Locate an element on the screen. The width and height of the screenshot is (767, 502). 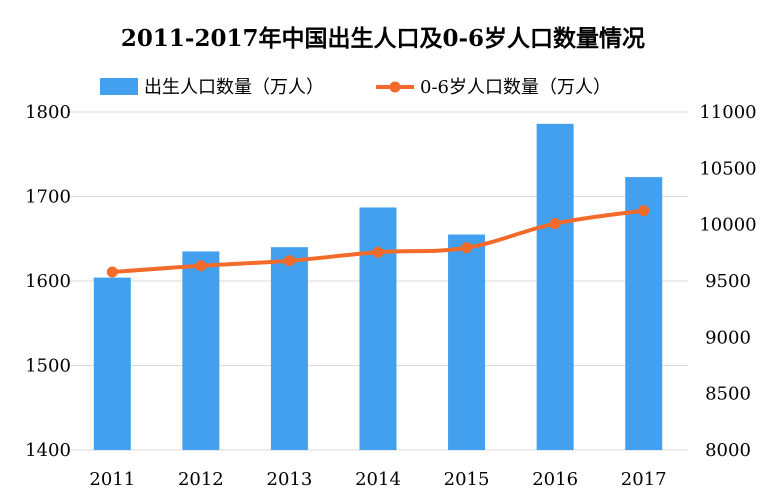
y-right-tick-label: 8000 is located at coordinates (728, 450).